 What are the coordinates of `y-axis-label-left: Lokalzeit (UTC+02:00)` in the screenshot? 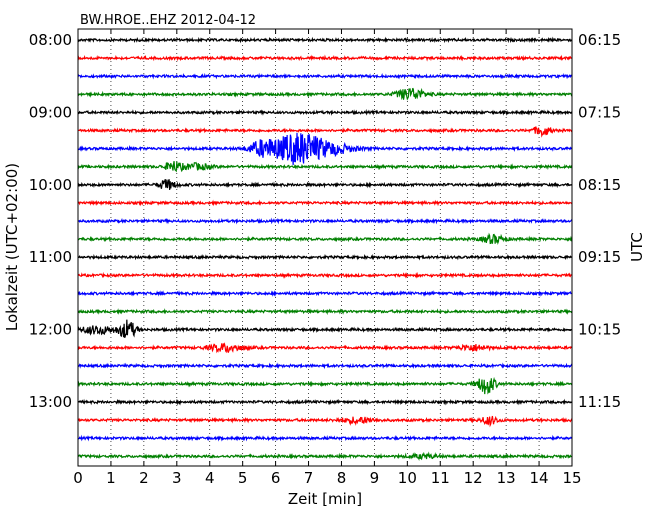 It's located at (12, 247).